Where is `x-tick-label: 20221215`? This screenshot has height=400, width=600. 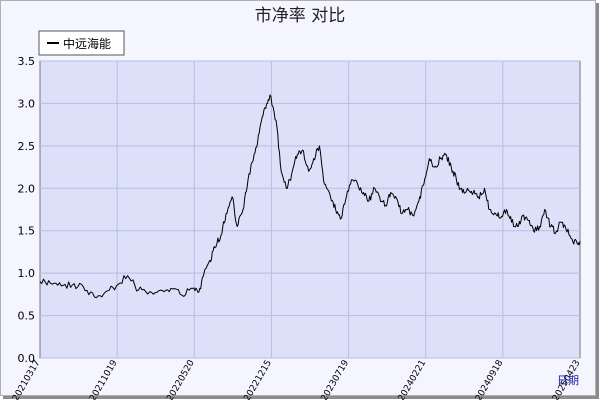
x-tick-label: 20221215 is located at coordinates (258, 379).